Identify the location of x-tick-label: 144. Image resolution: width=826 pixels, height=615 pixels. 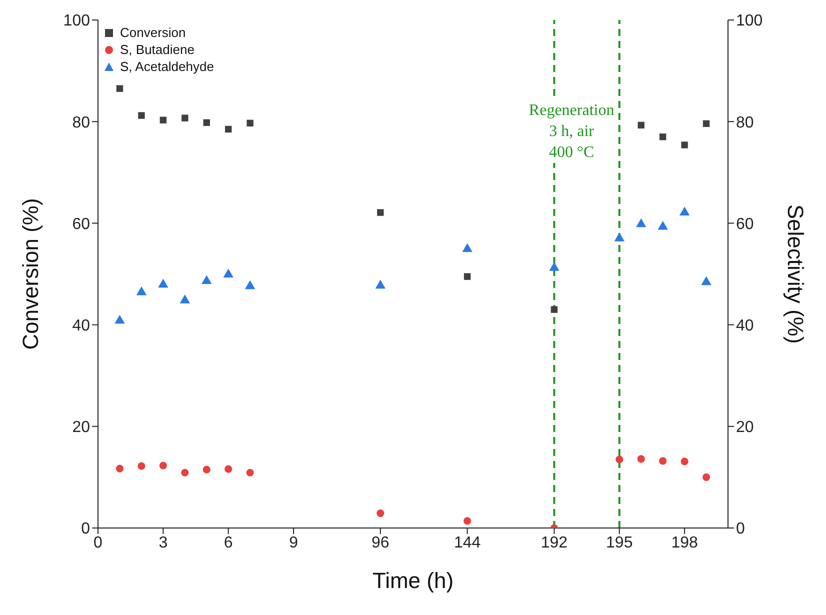
(467, 543).